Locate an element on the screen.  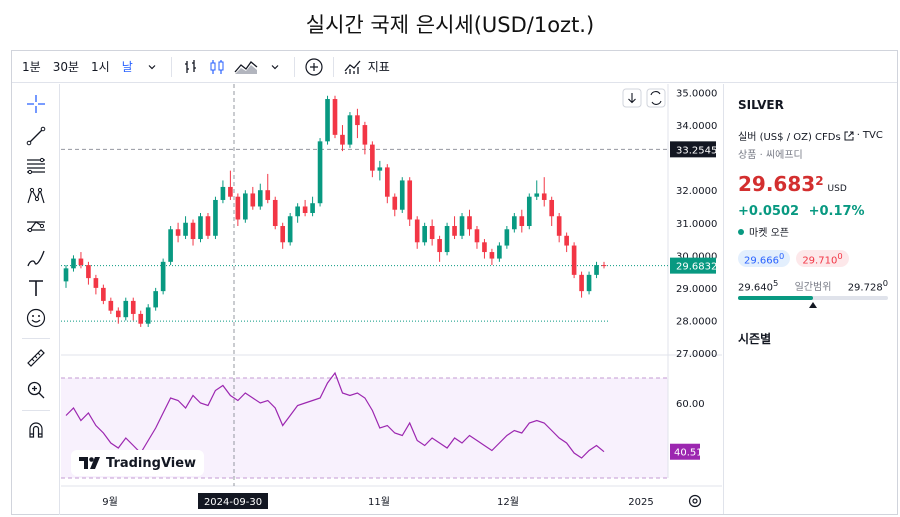
rsi-line is located at coordinates (335, 415).